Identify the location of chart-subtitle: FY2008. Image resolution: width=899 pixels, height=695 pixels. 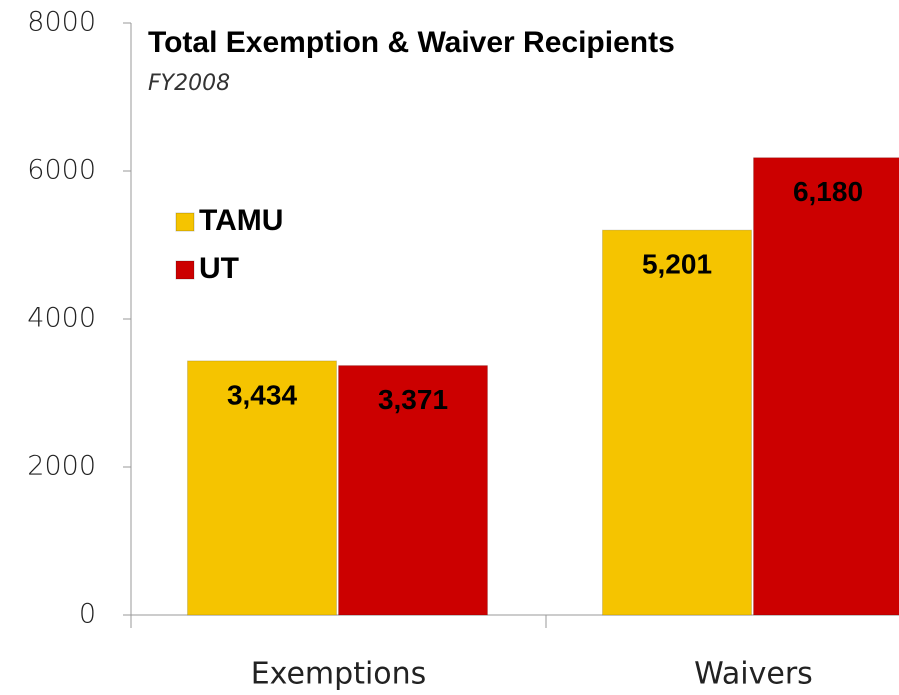
(189, 83).